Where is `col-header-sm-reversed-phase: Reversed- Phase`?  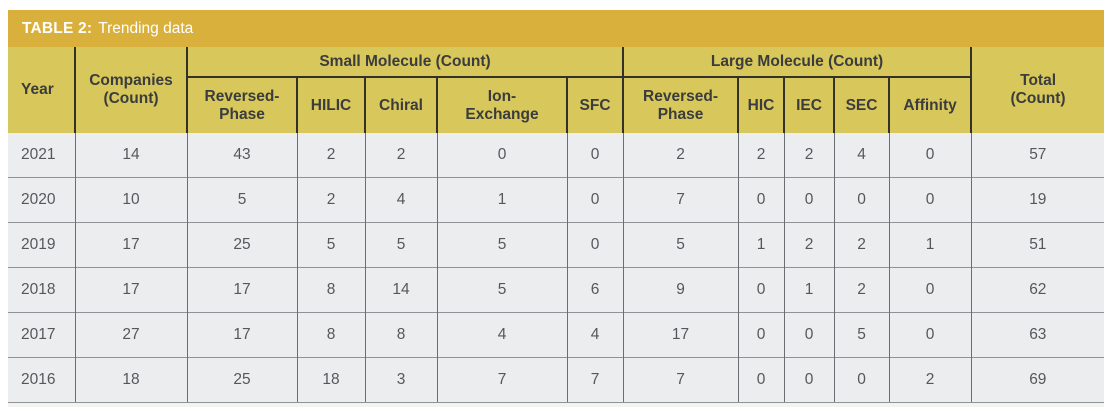
col-header-sm-reversed-phase: Reversed- Phase is located at coordinates (242, 104).